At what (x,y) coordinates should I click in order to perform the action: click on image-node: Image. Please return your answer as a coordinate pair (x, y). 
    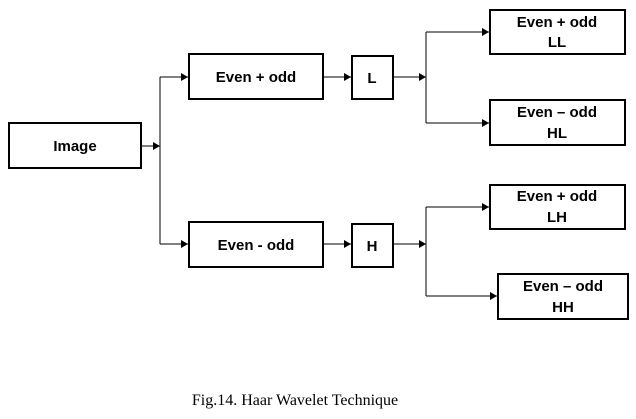
    Looking at the image, I should click on (75, 145).